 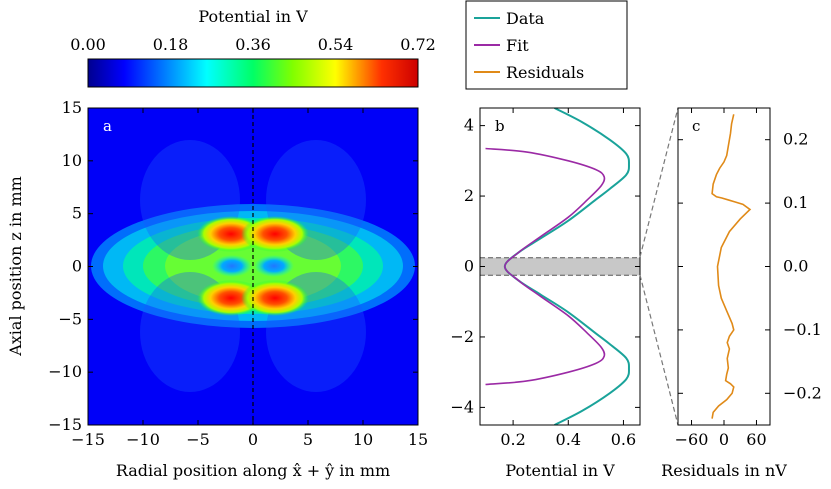 I want to click on colorbar-gradient, so click(x=253, y=73).